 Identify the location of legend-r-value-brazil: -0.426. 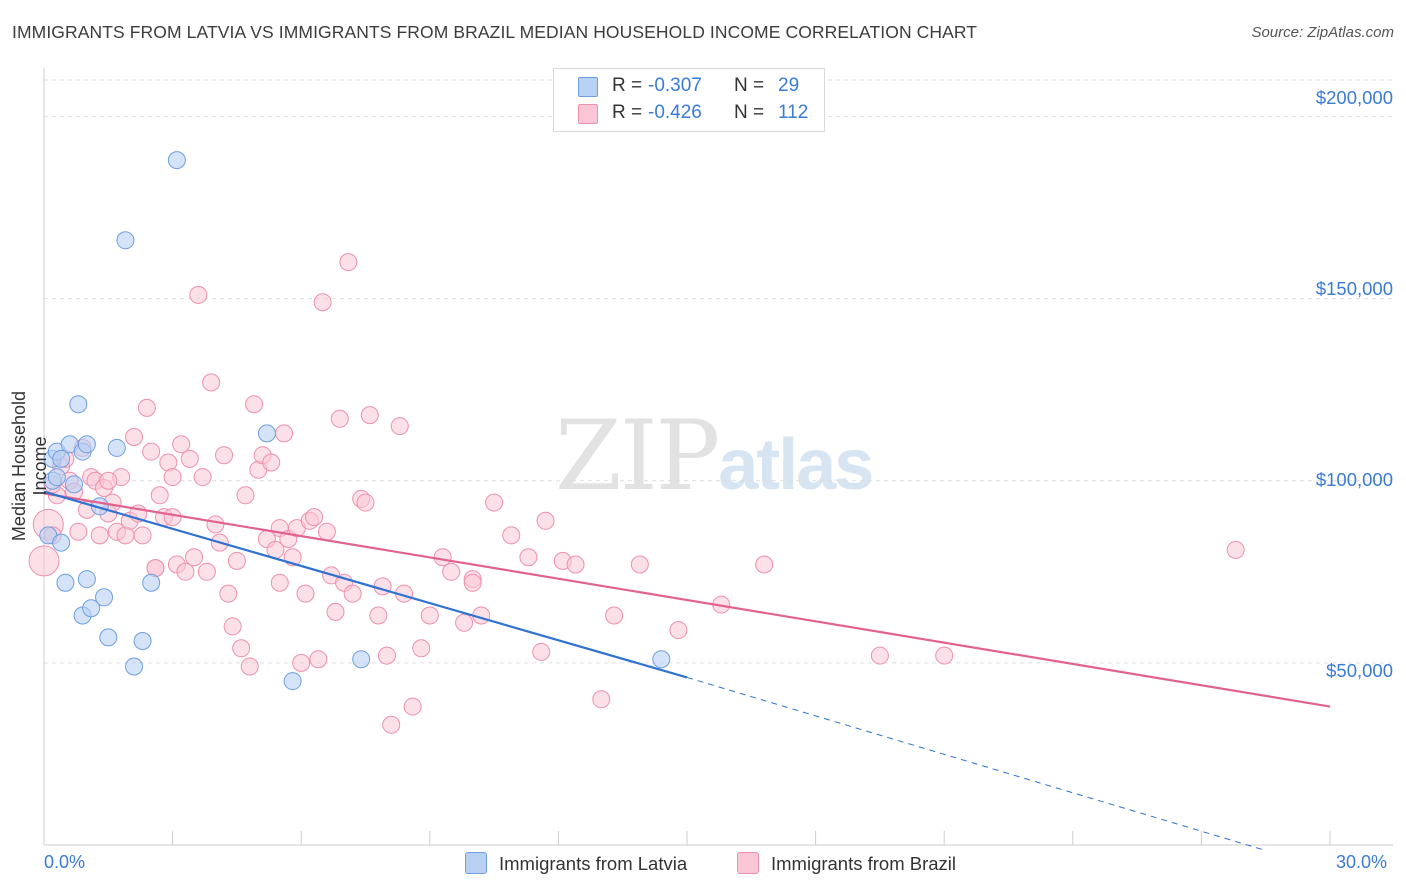
(675, 112).